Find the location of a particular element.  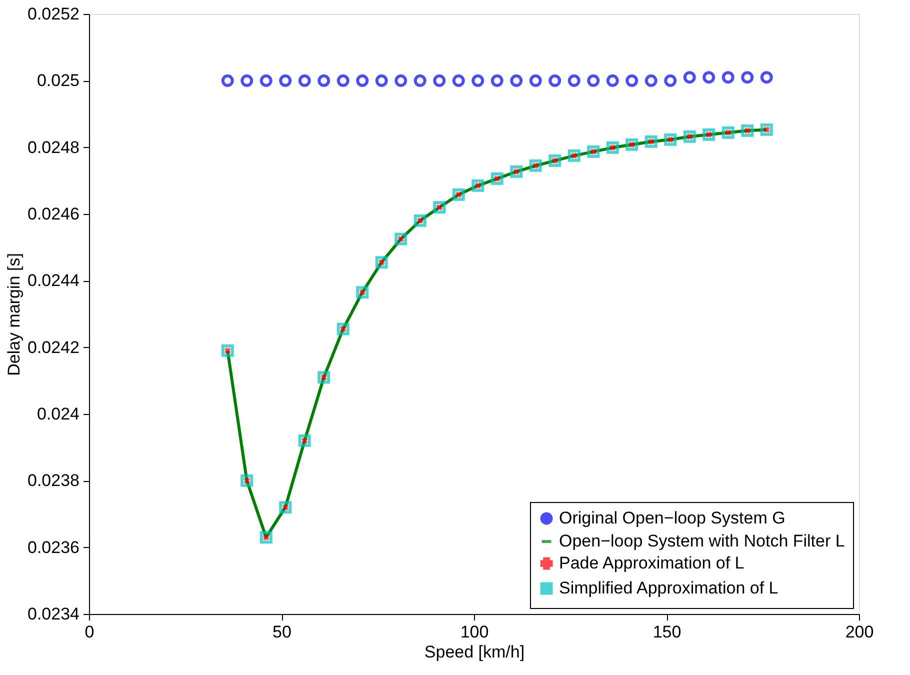

x-tick-label: 150 is located at coordinates (667, 632).